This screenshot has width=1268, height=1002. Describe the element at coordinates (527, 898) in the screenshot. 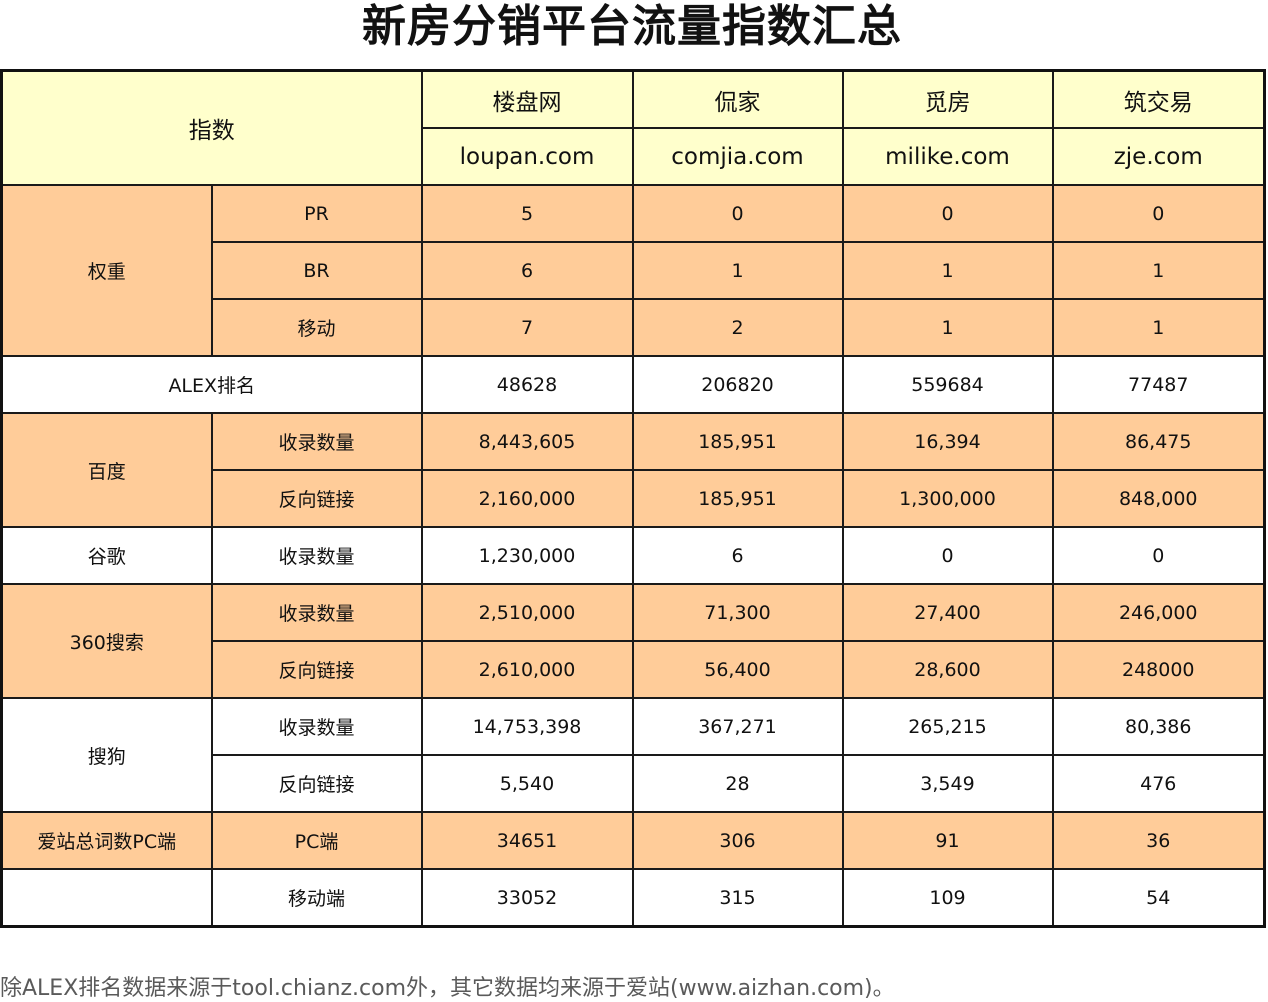

I see `value-cell: 33052` at that location.